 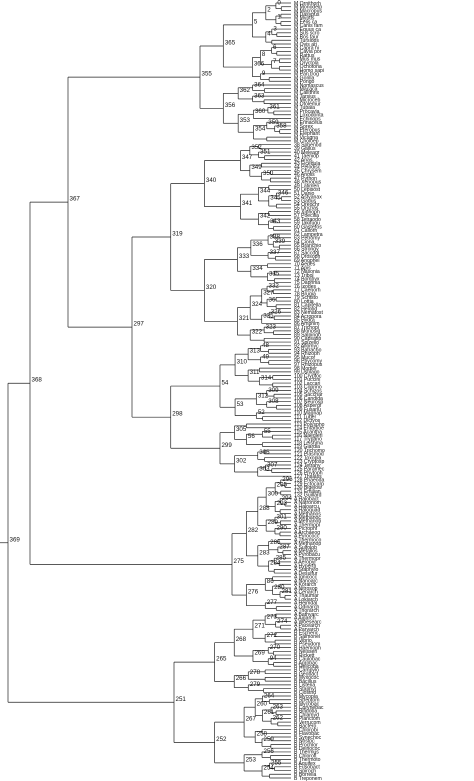 I want to click on node-label: 94, so click(x=273, y=658).